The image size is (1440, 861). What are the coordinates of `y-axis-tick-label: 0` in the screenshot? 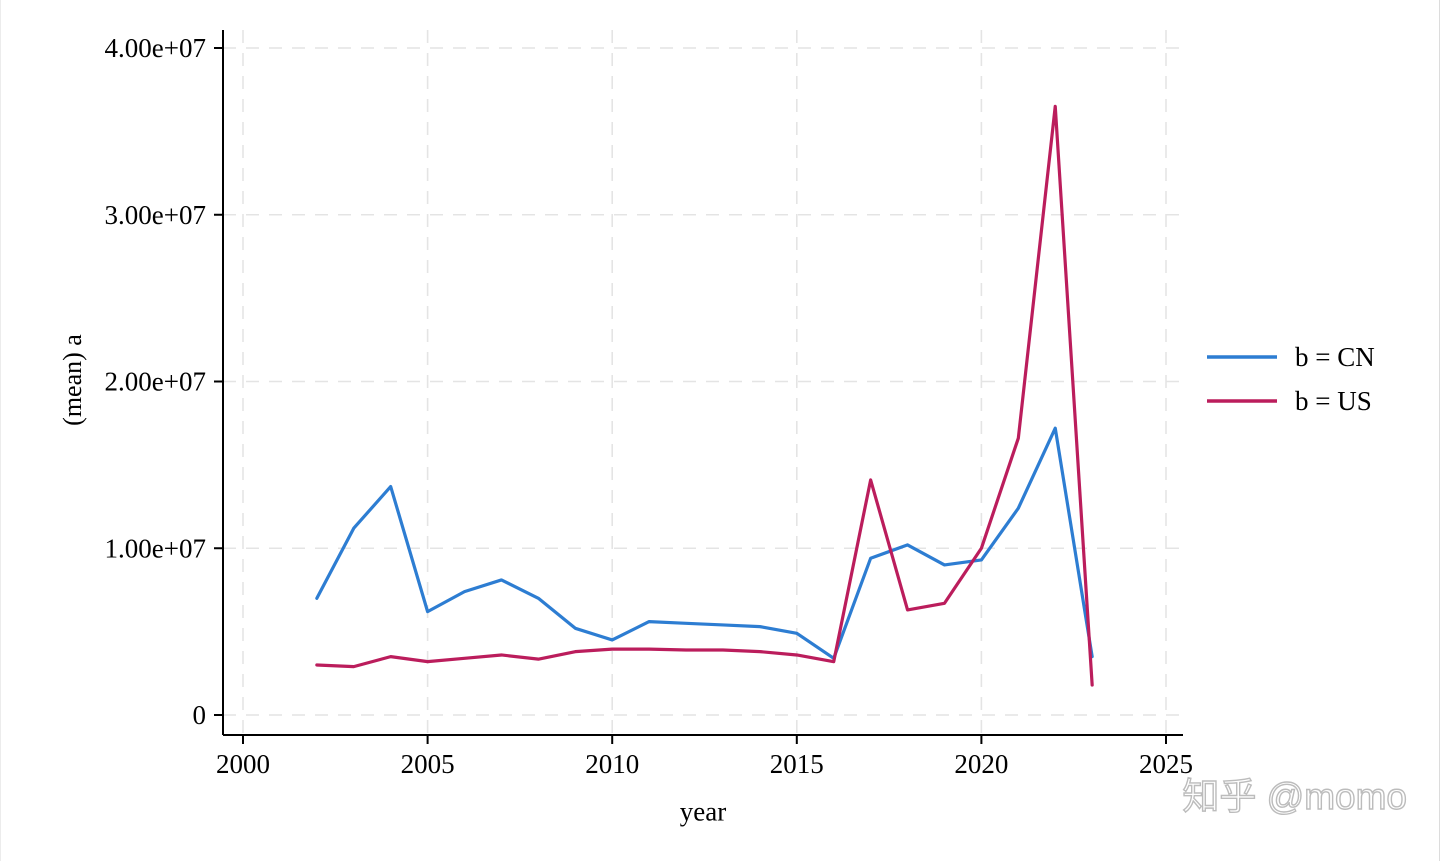 It's located at (200, 715).